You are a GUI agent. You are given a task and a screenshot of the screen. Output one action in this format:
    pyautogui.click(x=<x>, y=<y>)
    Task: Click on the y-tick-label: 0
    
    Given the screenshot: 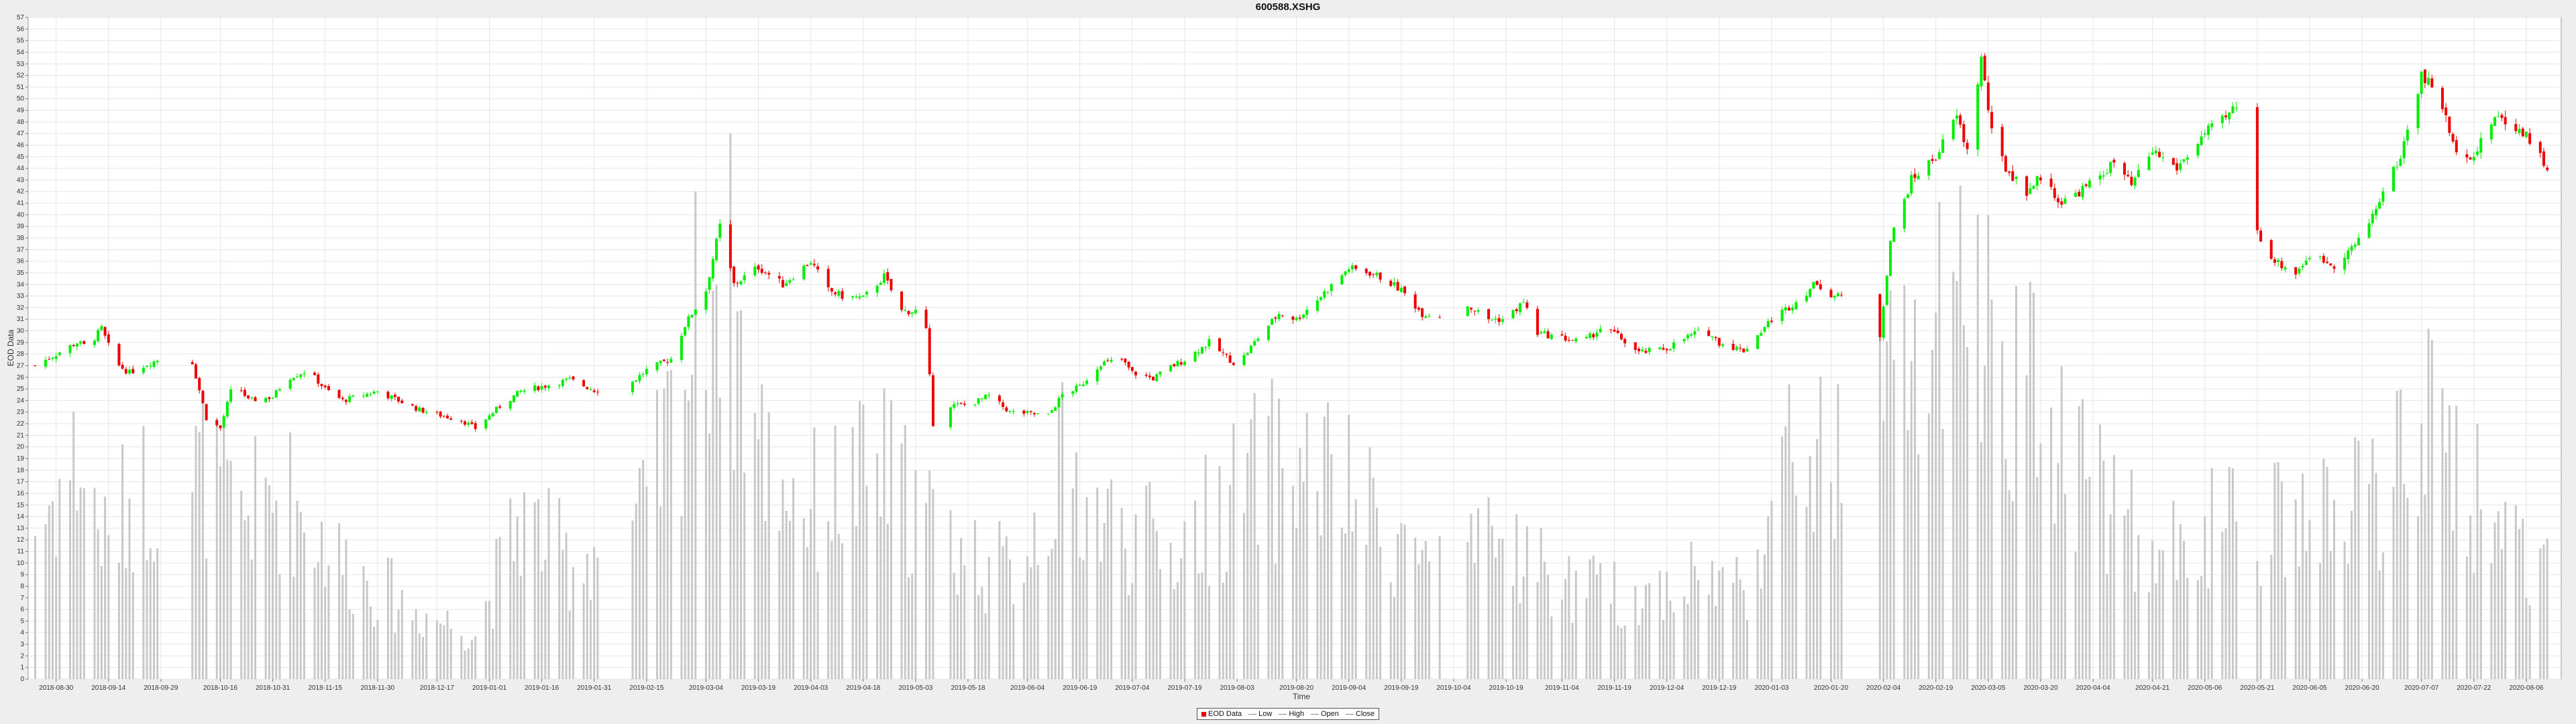 What is the action you would take?
    pyautogui.click(x=22, y=679)
    